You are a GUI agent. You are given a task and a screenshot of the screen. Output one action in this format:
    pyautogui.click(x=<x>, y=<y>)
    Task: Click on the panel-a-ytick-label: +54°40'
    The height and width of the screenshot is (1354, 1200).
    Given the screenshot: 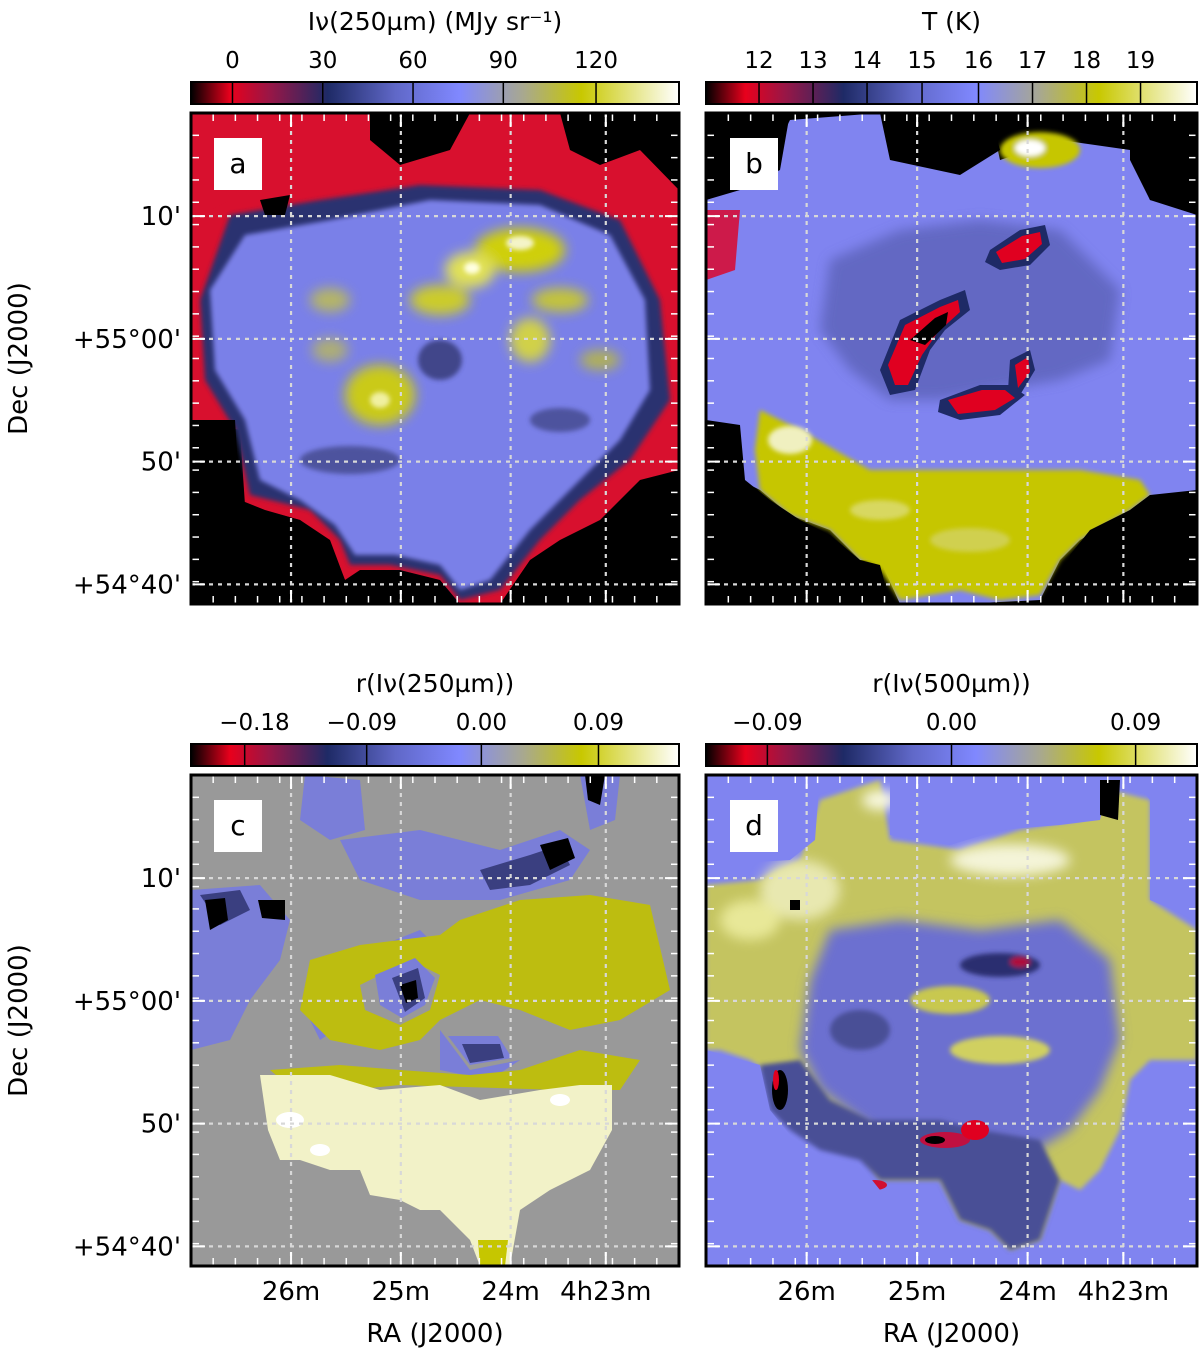 What is the action you would take?
    pyautogui.click(x=127, y=585)
    